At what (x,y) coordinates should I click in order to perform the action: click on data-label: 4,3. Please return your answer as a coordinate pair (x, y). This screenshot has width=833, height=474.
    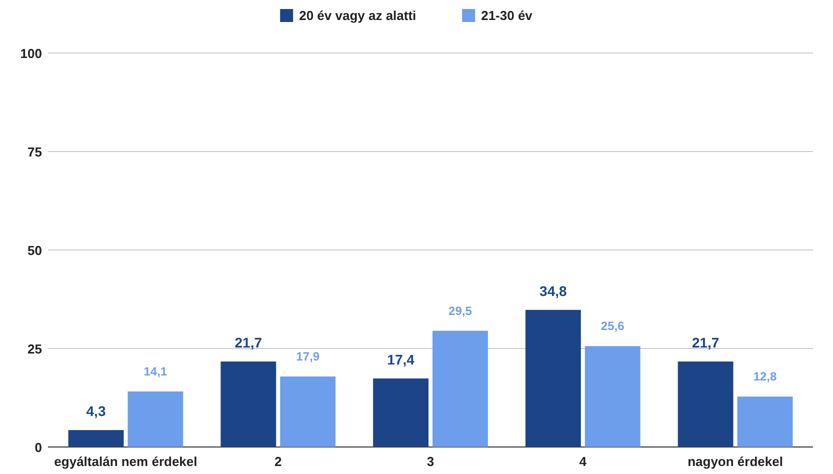
    Looking at the image, I should click on (96, 411).